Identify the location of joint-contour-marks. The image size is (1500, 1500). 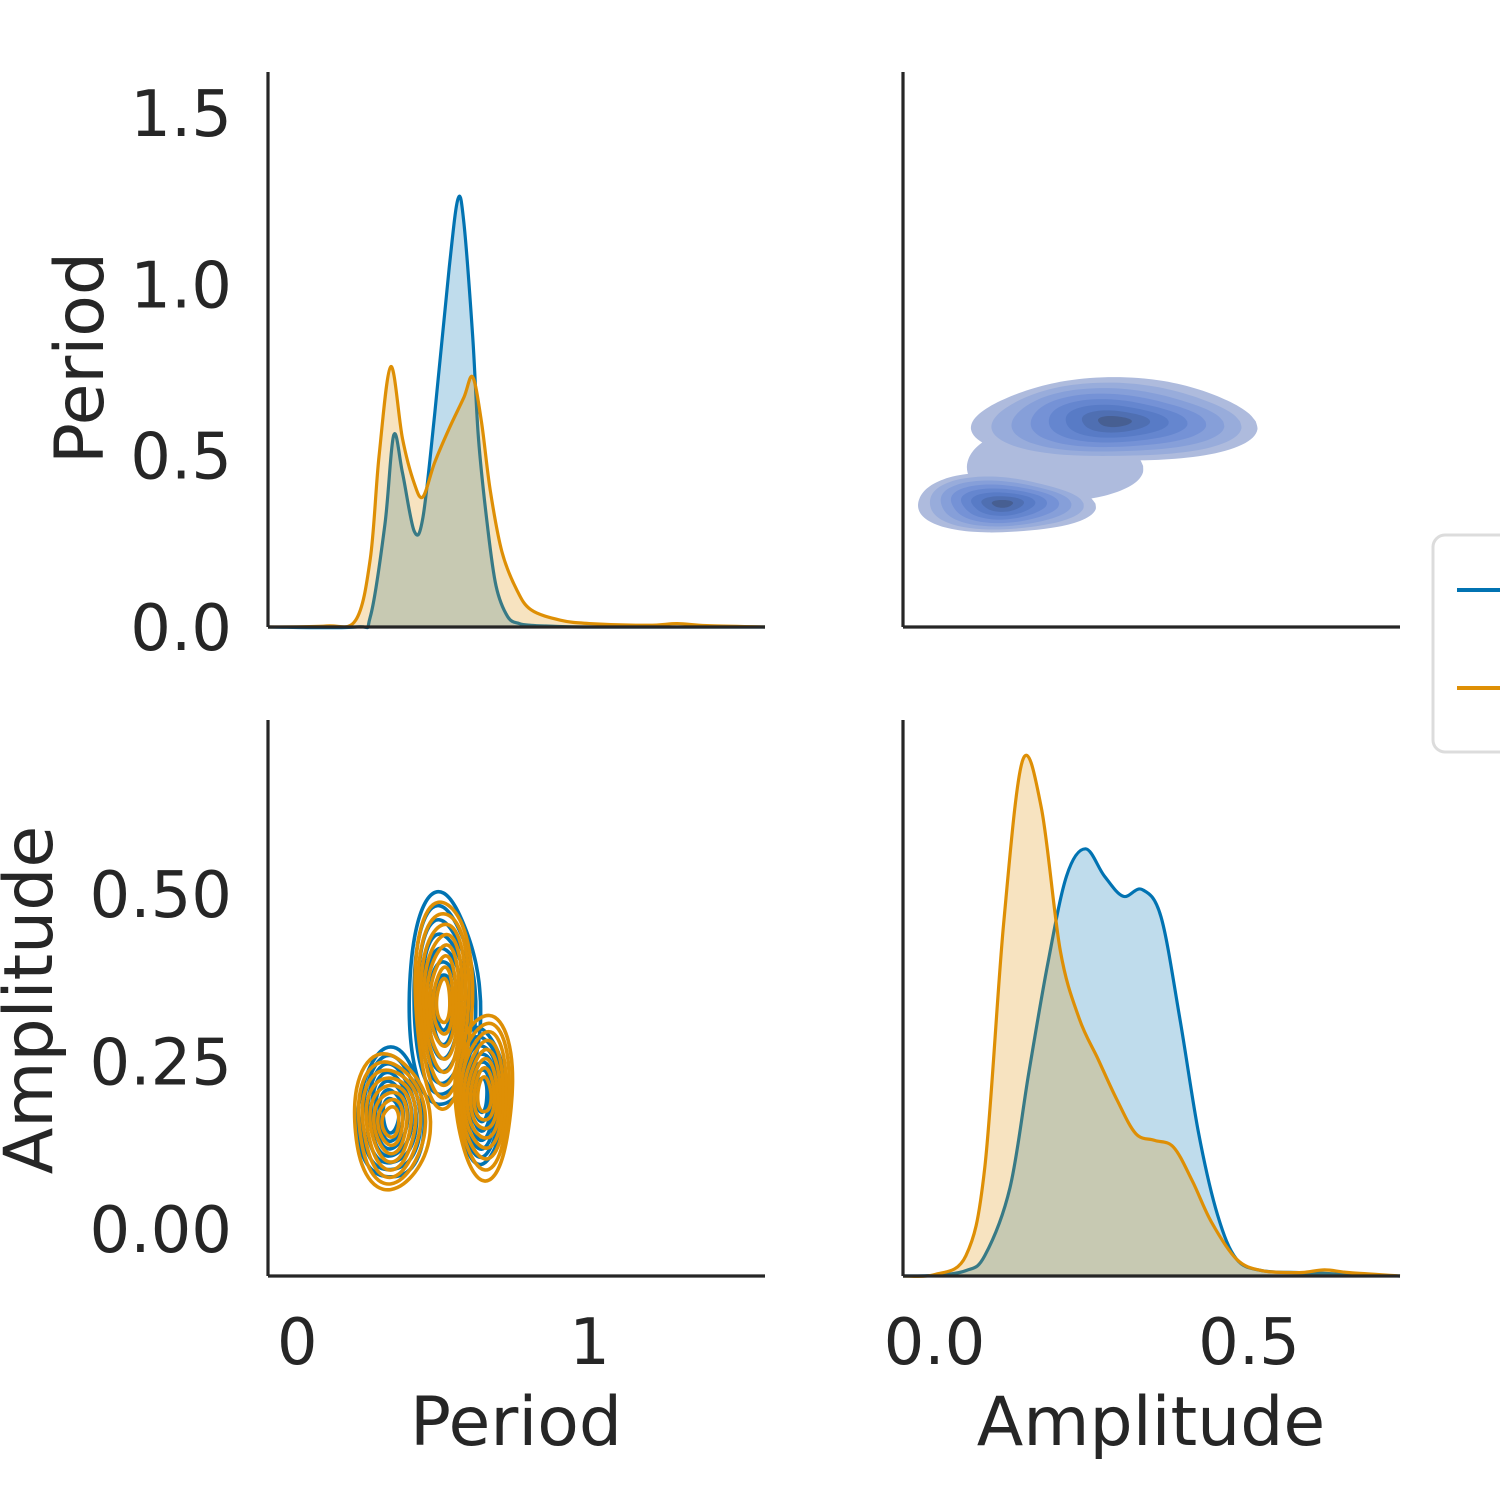
(433, 1040).